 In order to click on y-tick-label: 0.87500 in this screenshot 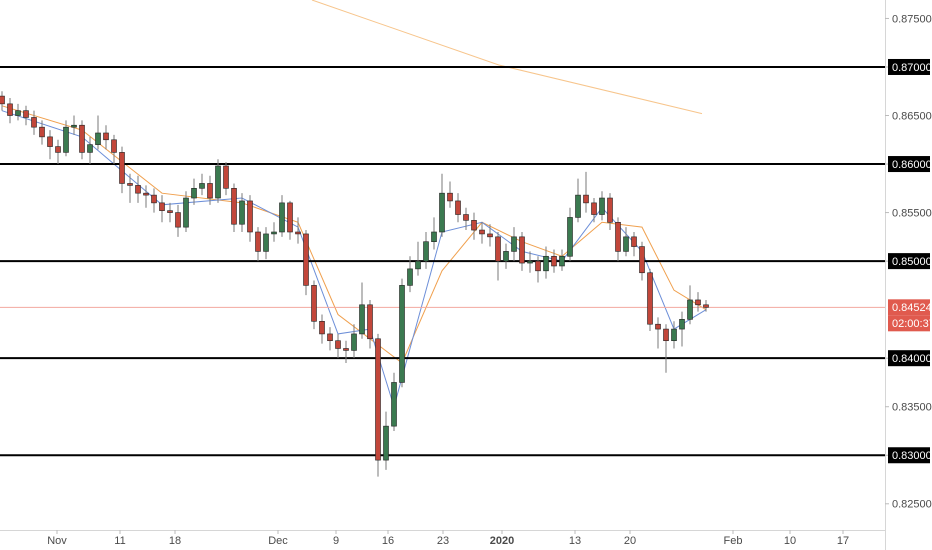, I will do `click(912, 19)`.